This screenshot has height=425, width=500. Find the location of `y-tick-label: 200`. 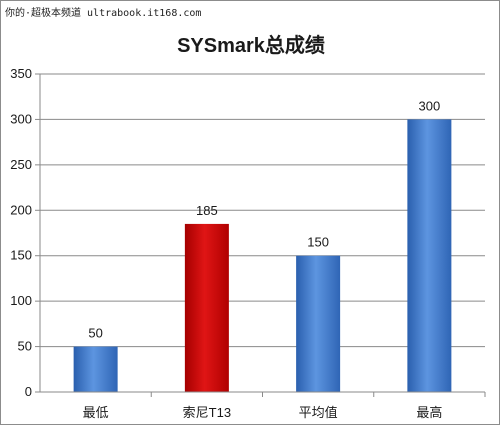

y-tick-label: 200 is located at coordinates (21, 209).